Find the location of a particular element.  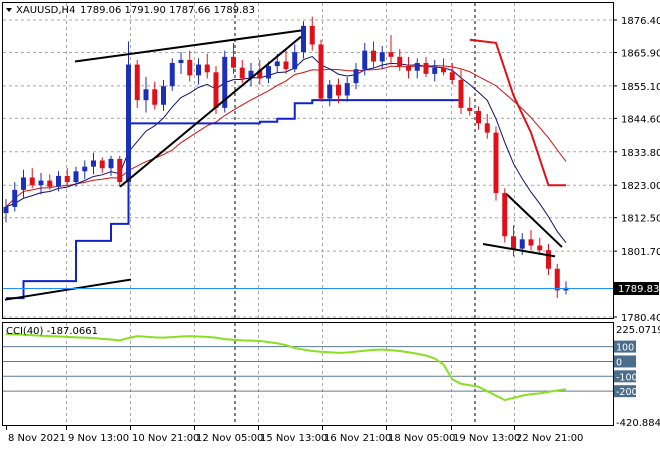

price-tick-label: 1865.90 is located at coordinates (640, 53).